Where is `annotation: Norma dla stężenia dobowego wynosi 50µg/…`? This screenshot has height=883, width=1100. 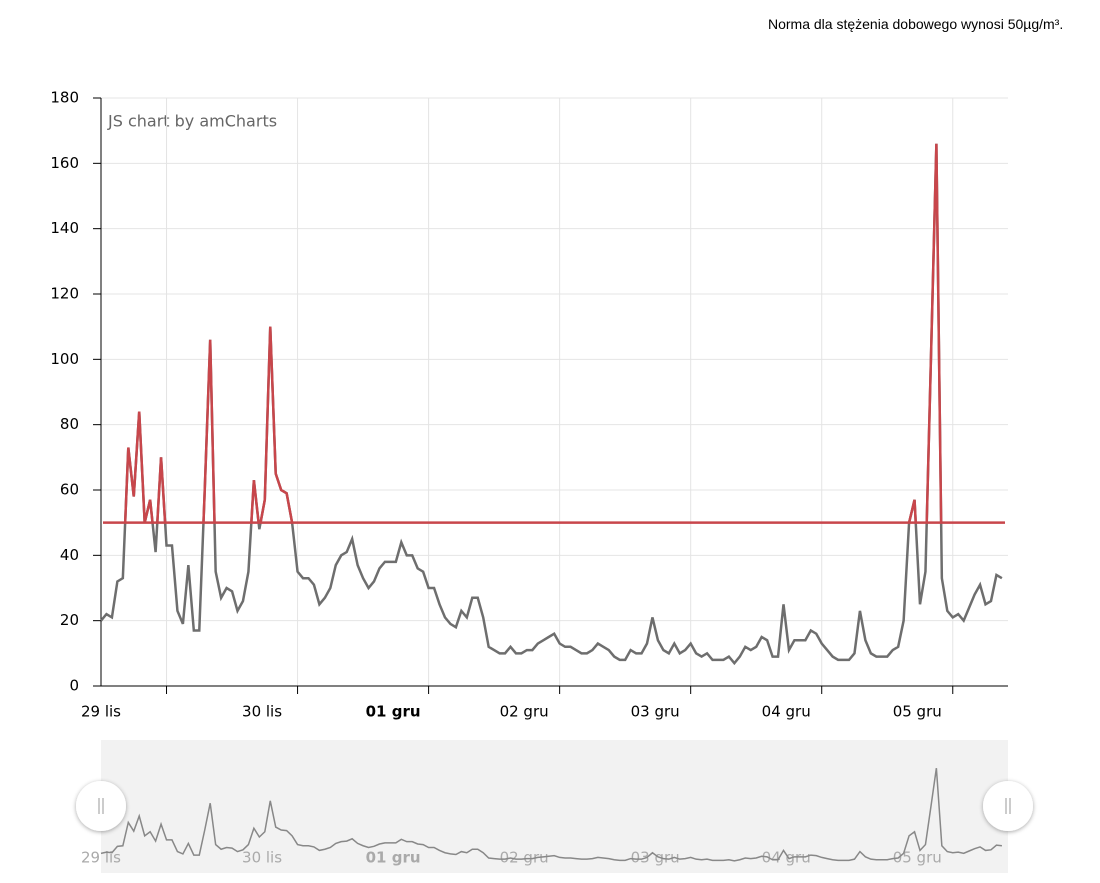
annotation: Norma dla stężenia dobowego wynosi 50µg/… is located at coordinates (916, 24).